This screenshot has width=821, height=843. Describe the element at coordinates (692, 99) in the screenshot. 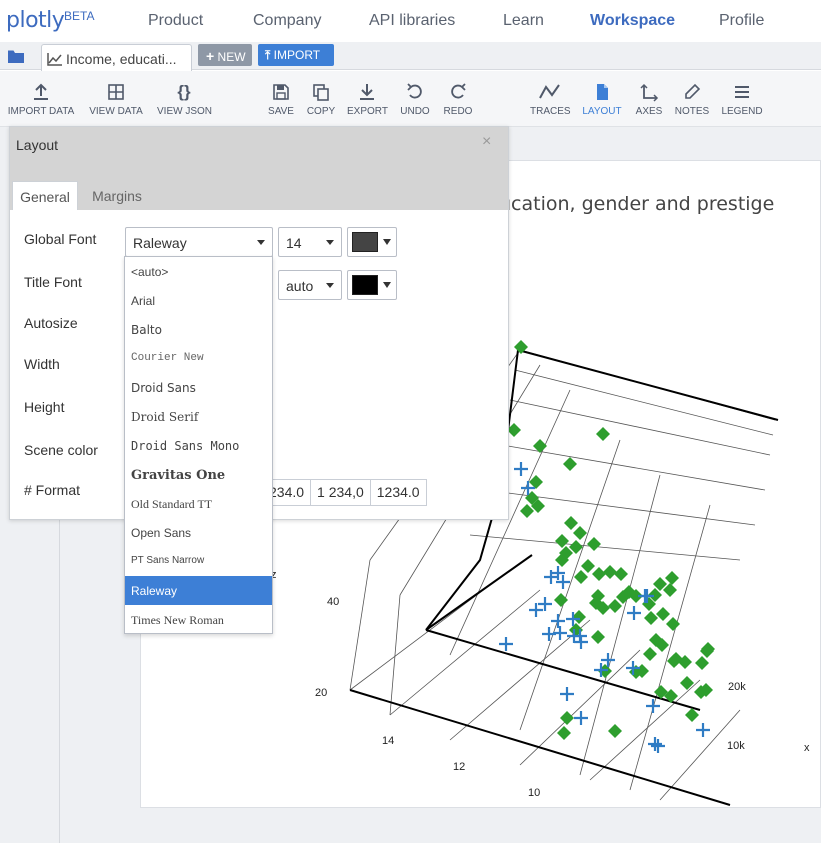

I see `notes-button: NOTES` at that location.